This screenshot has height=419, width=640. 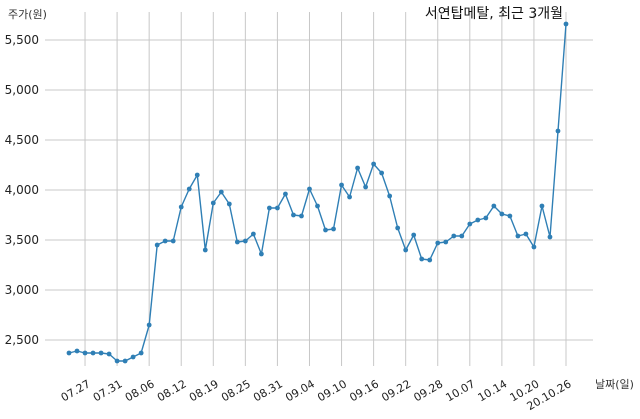 What do you see at coordinates (236, 390) in the screenshot?
I see `x-tick-label: 08.25` at bounding box center [236, 390].